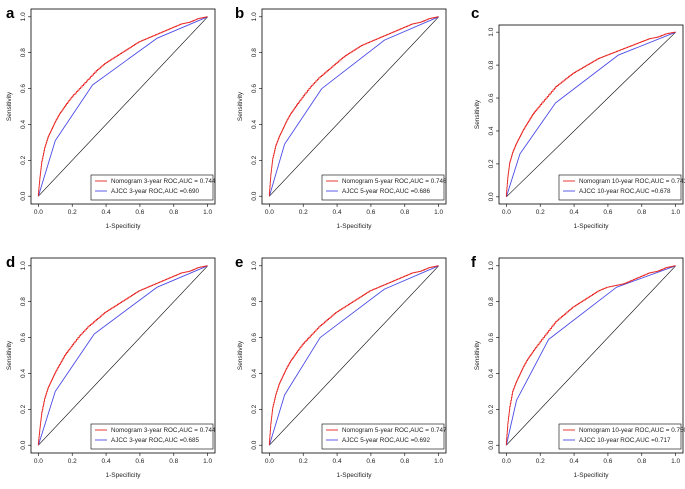 The height and width of the screenshot is (489, 685). I want to click on panel-letter: e, so click(239, 262).